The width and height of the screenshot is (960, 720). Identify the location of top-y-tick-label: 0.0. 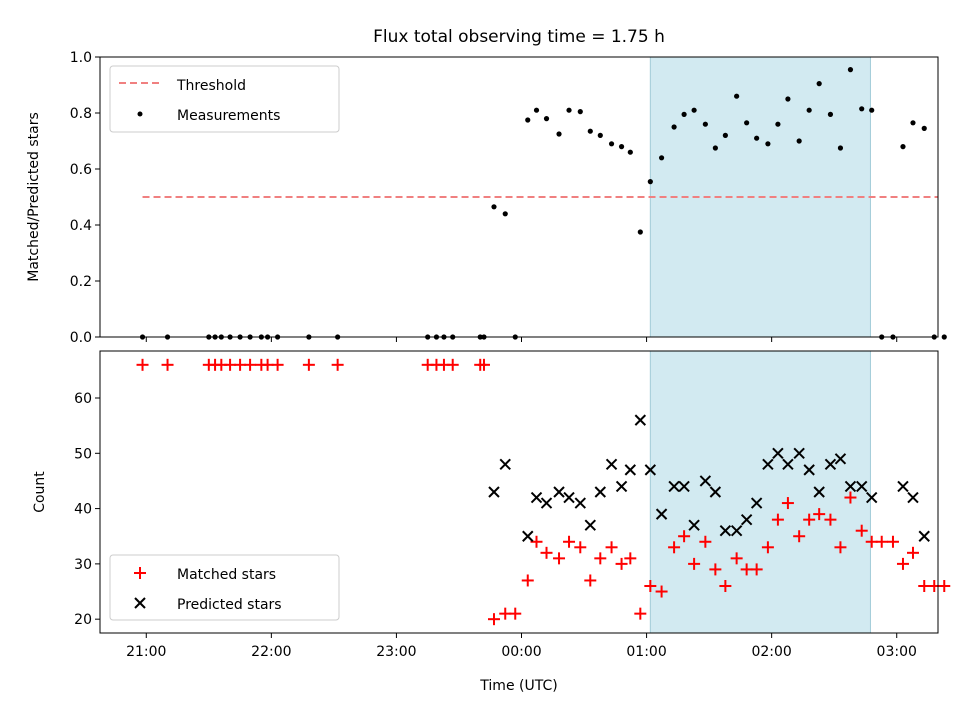
(81, 338).